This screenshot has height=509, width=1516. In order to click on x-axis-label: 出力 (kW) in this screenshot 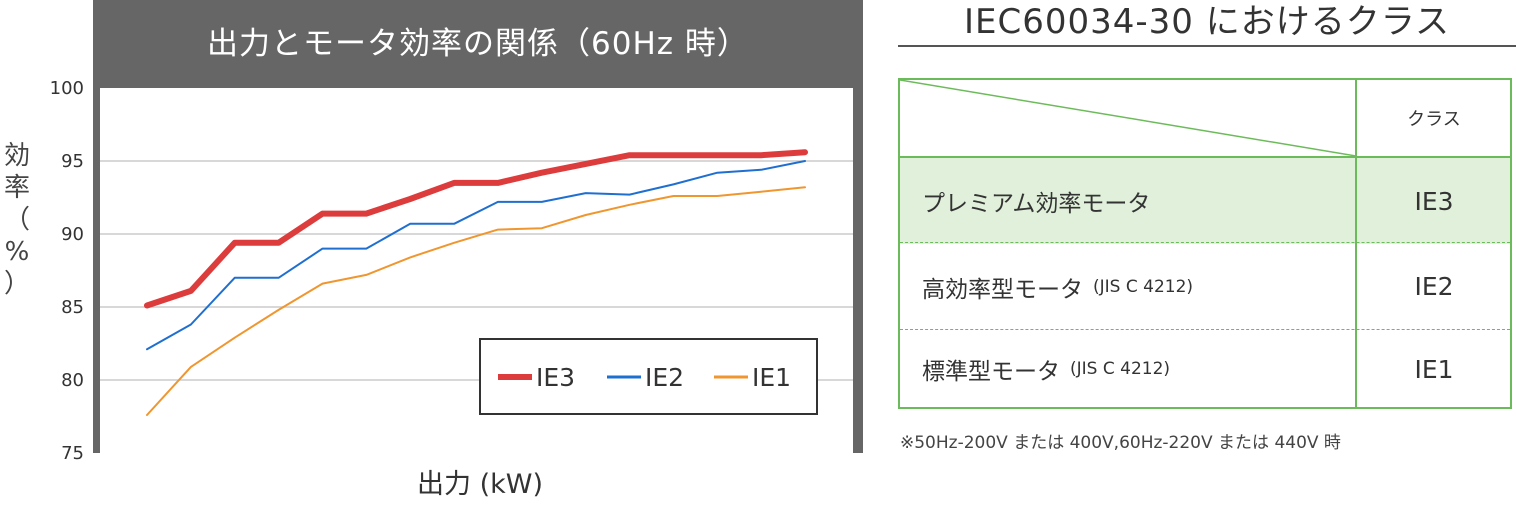, I will do `click(480, 484)`.